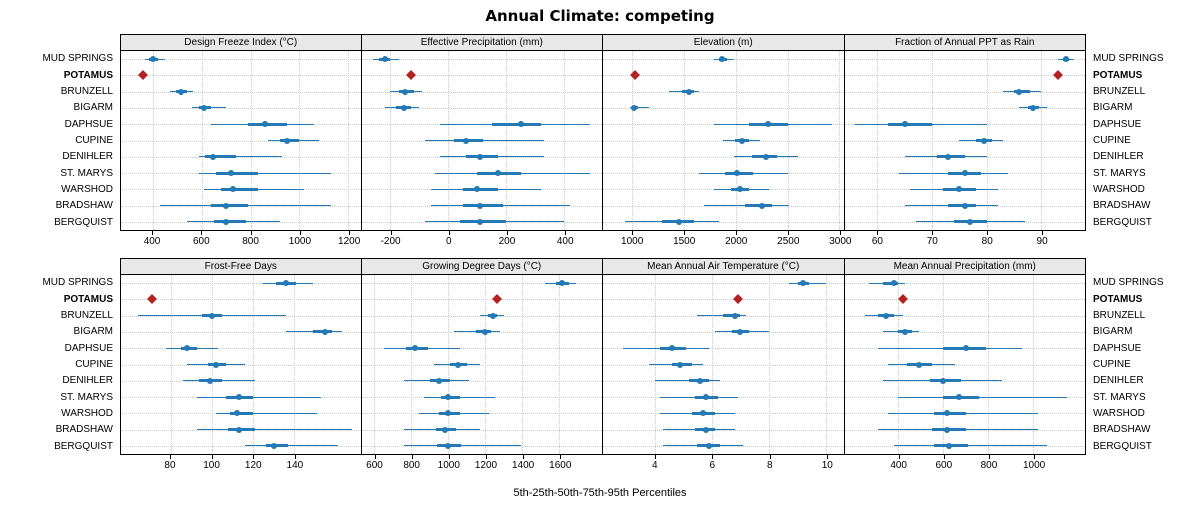 This screenshot has width=1200, height=525. What do you see at coordinates (84, 430) in the screenshot?
I see `station-label: BRADSHAW` at bounding box center [84, 430].